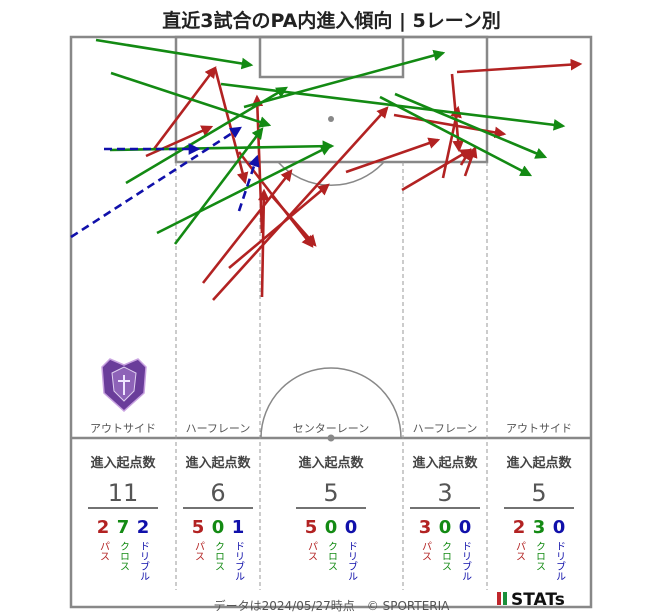 The height and width of the screenshot is (614, 663). What do you see at coordinates (425, 527) in the screenshot?
I see `pass-count: 3` at bounding box center [425, 527].